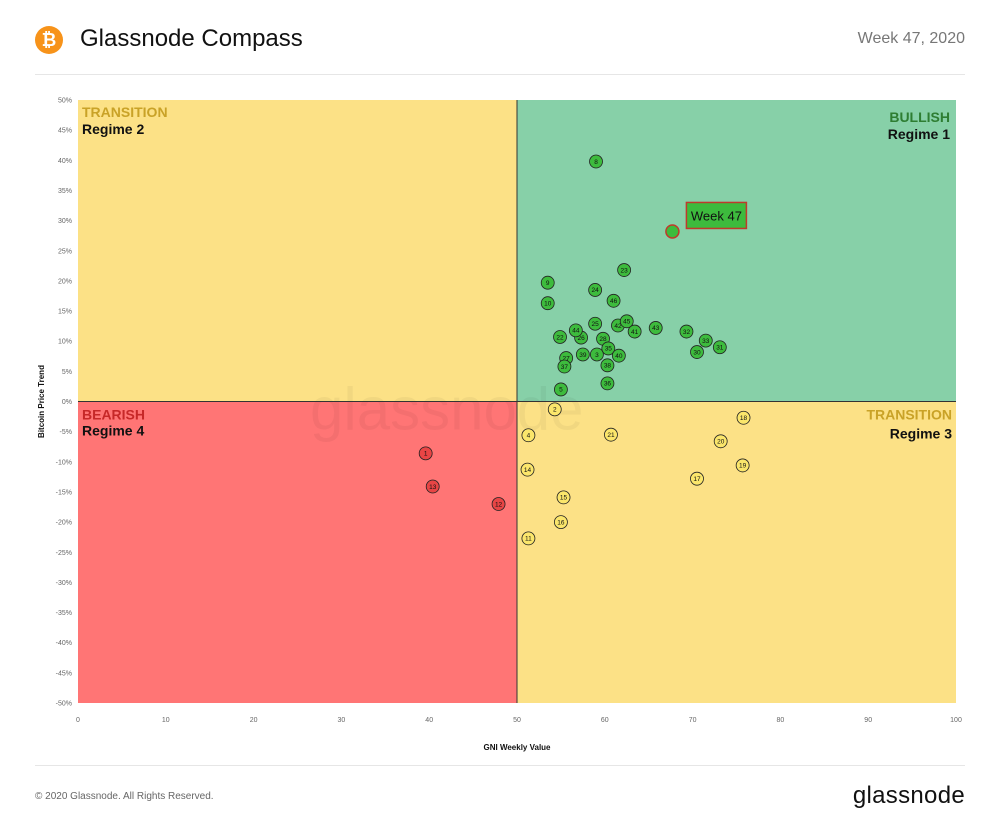 The height and width of the screenshot is (833, 1000). Describe the element at coordinates (64, 704) in the screenshot. I see `y-tick-label: -50%` at that location.